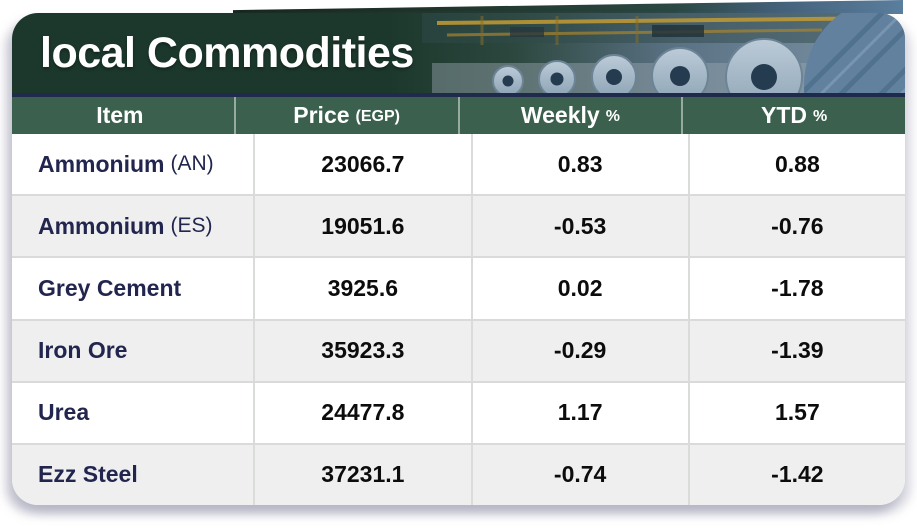 Image resolution: width=917 pixels, height=529 pixels. I want to click on column-header-label: YTD, so click(784, 115).